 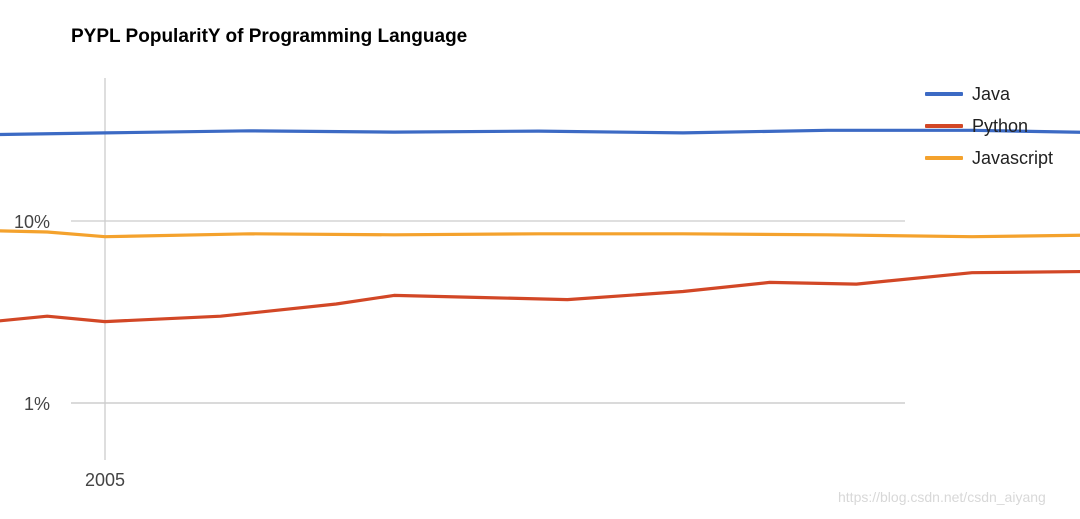 I want to click on legend-item-java: Java, so click(x=989, y=94).